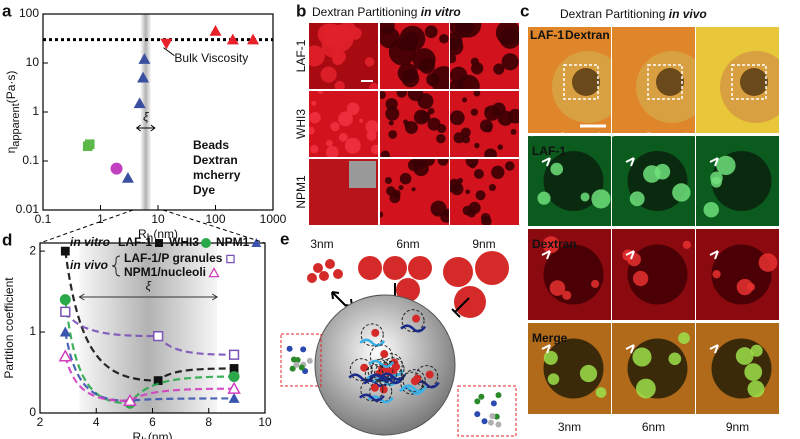  I want to click on bulk-viscosity-label: Bulk Viscosity, so click(211, 58).